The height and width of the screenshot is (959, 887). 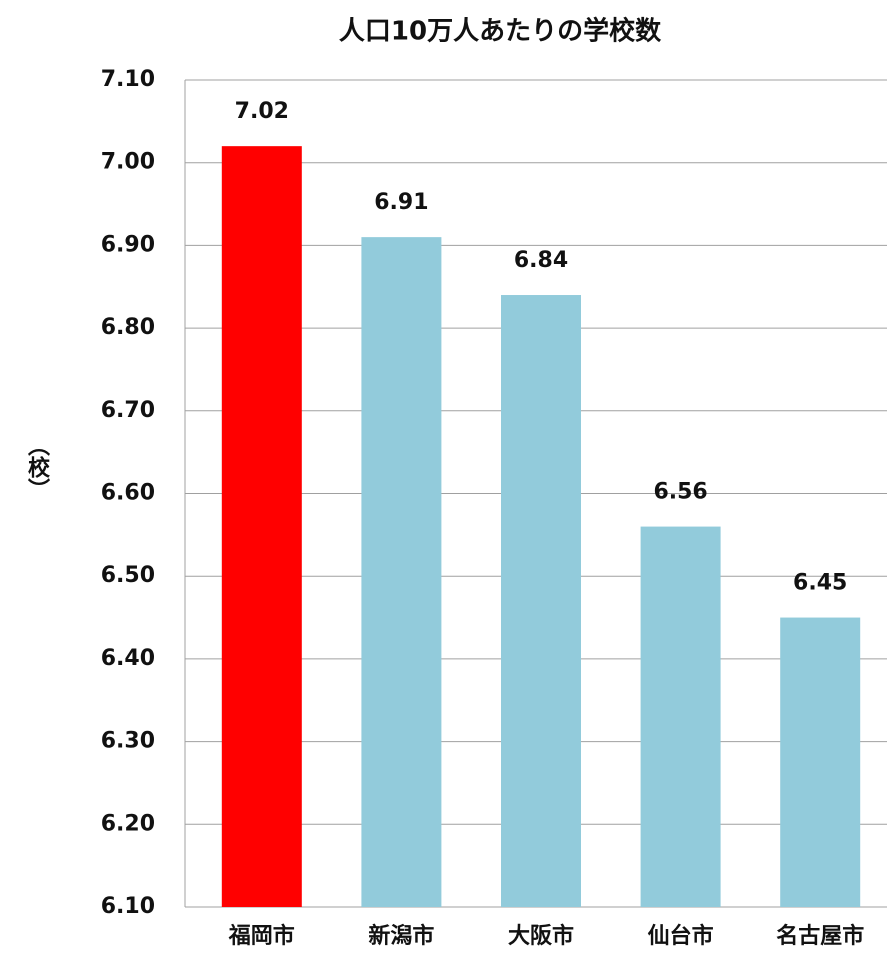 I want to click on y-tick-label: 6.30, so click(x=128, y=741).